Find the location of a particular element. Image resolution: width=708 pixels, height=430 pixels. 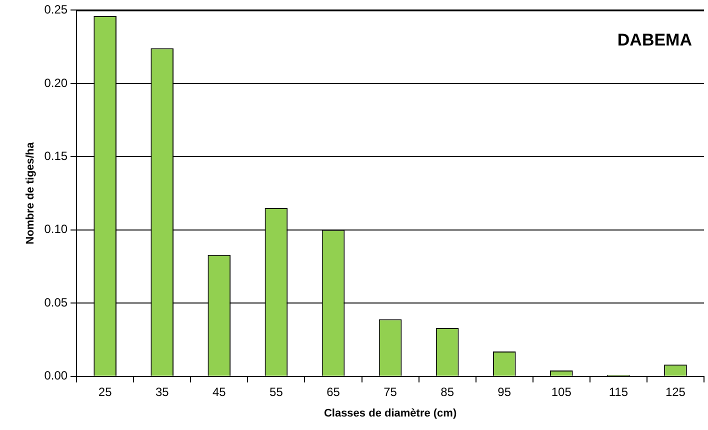

x-tick-label: 85 is located at coordinates (447, 391).